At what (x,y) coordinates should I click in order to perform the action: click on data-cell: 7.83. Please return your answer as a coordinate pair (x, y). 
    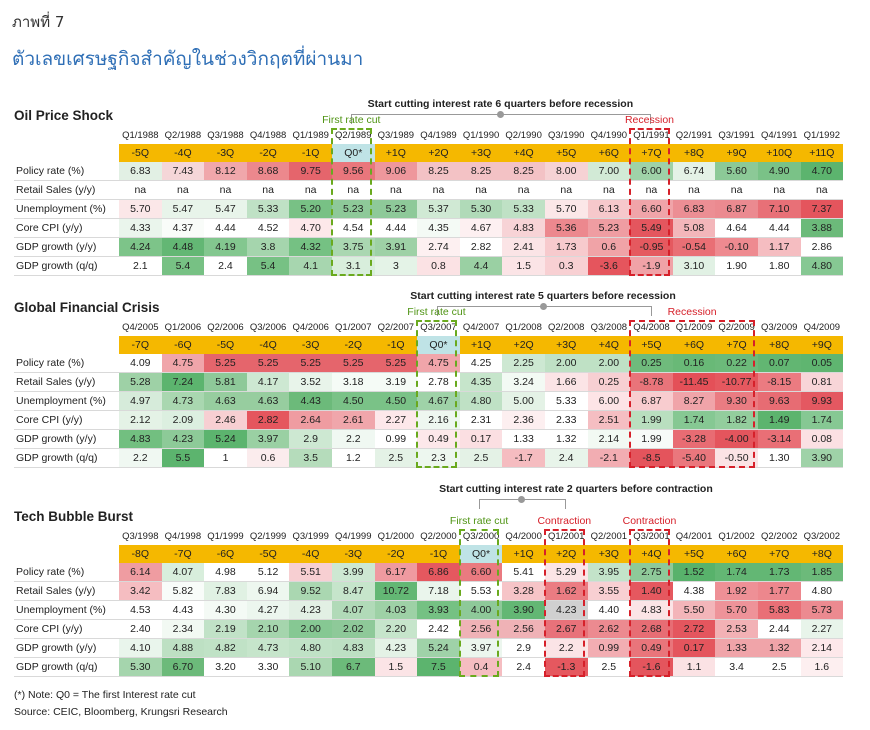
    Looking at the image, I should click on (225, 591).